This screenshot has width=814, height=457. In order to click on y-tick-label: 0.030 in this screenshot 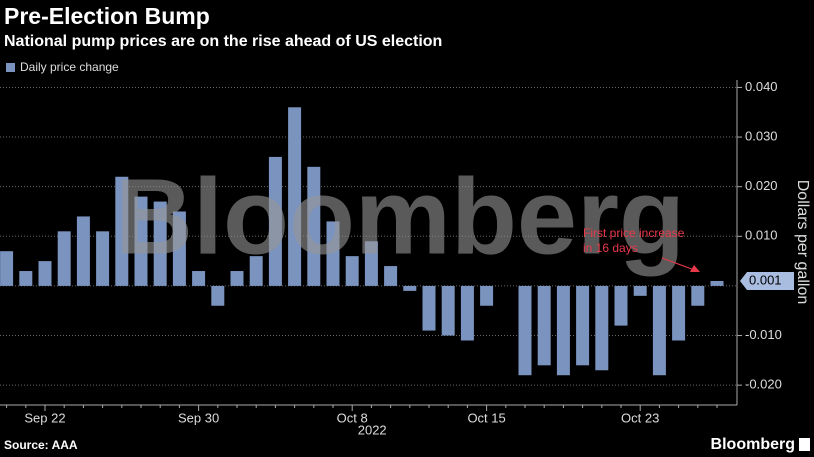, I will do `click(761, 135)`.